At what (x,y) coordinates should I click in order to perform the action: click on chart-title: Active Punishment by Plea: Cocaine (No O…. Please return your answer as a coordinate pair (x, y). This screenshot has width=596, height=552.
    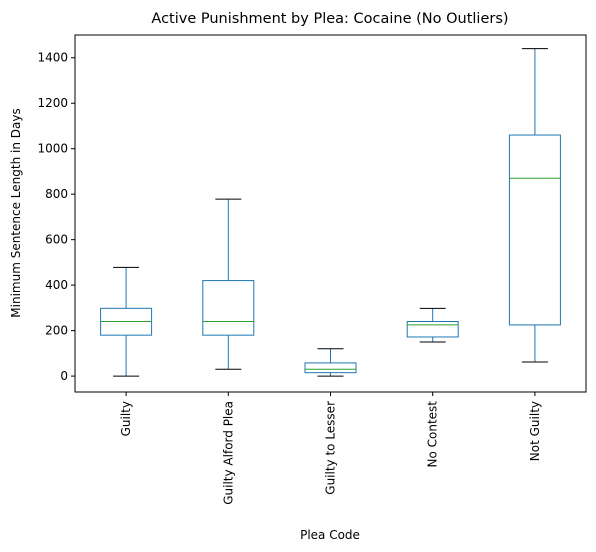
    Looking at the image, I should click on (329, 19).